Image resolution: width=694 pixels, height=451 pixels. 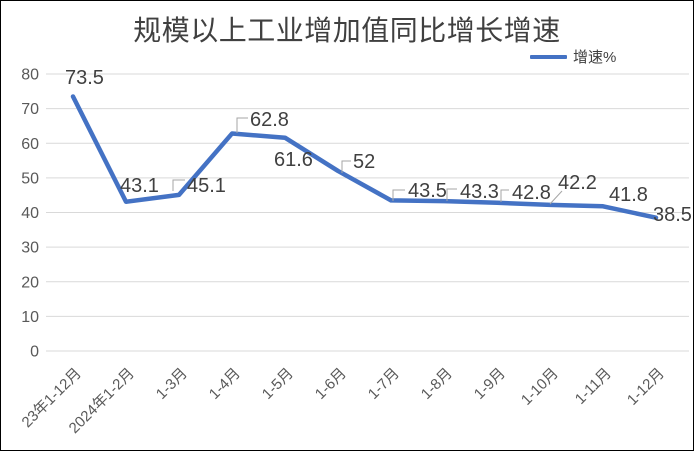 I want to click on x-axis-label: 1-3月, so click(x=172, y=384).